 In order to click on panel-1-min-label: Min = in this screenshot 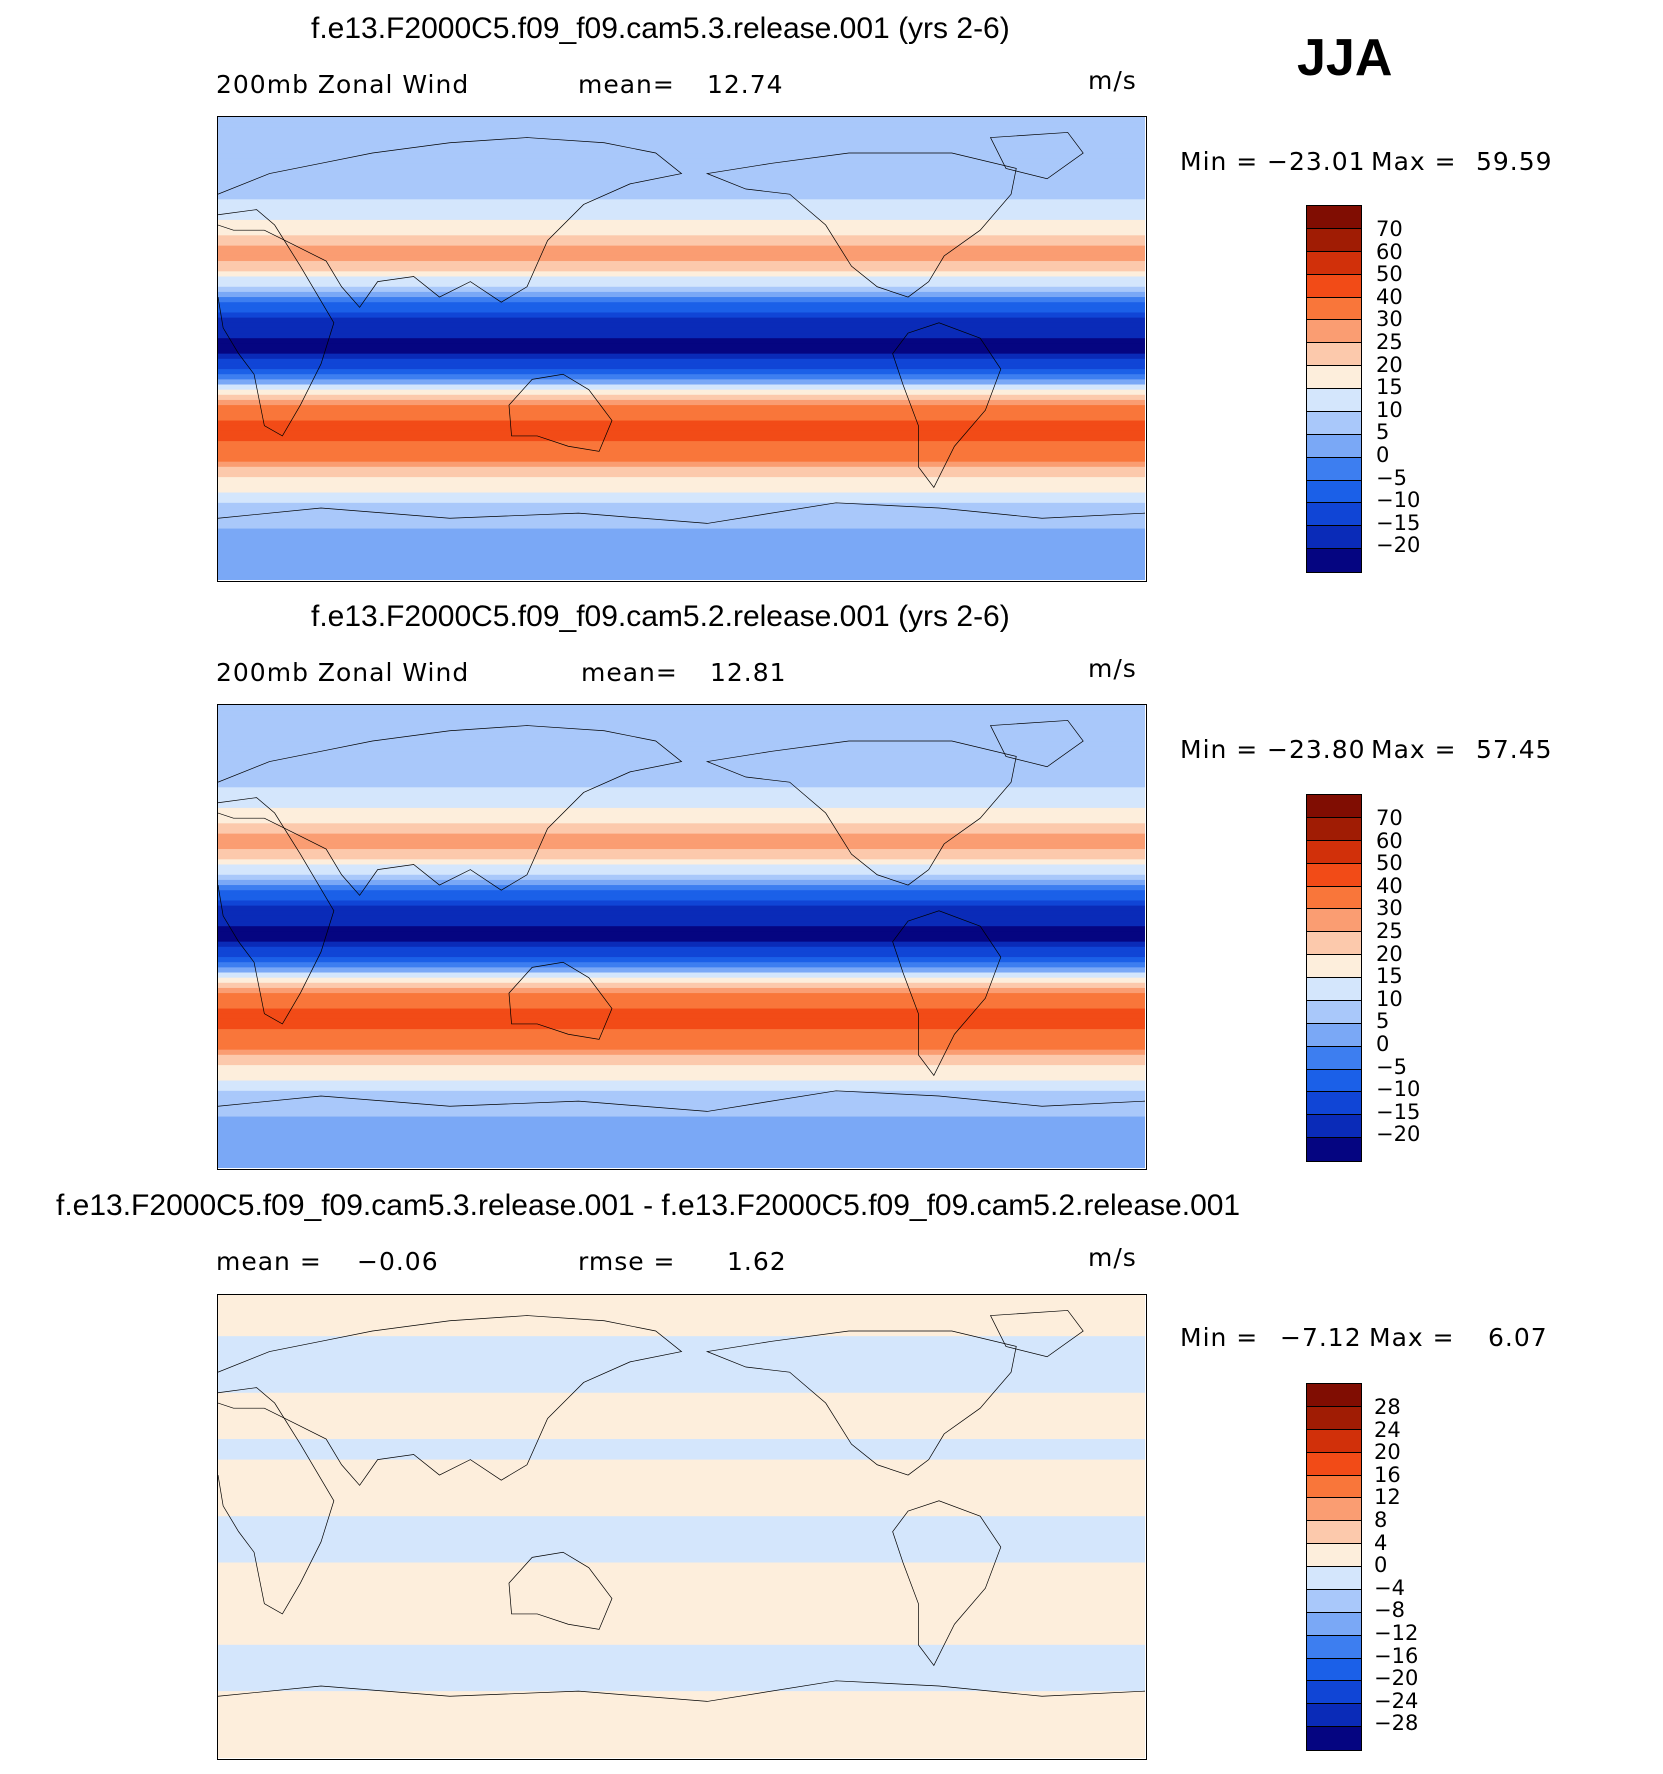, I will do `click(1219, 161)`.